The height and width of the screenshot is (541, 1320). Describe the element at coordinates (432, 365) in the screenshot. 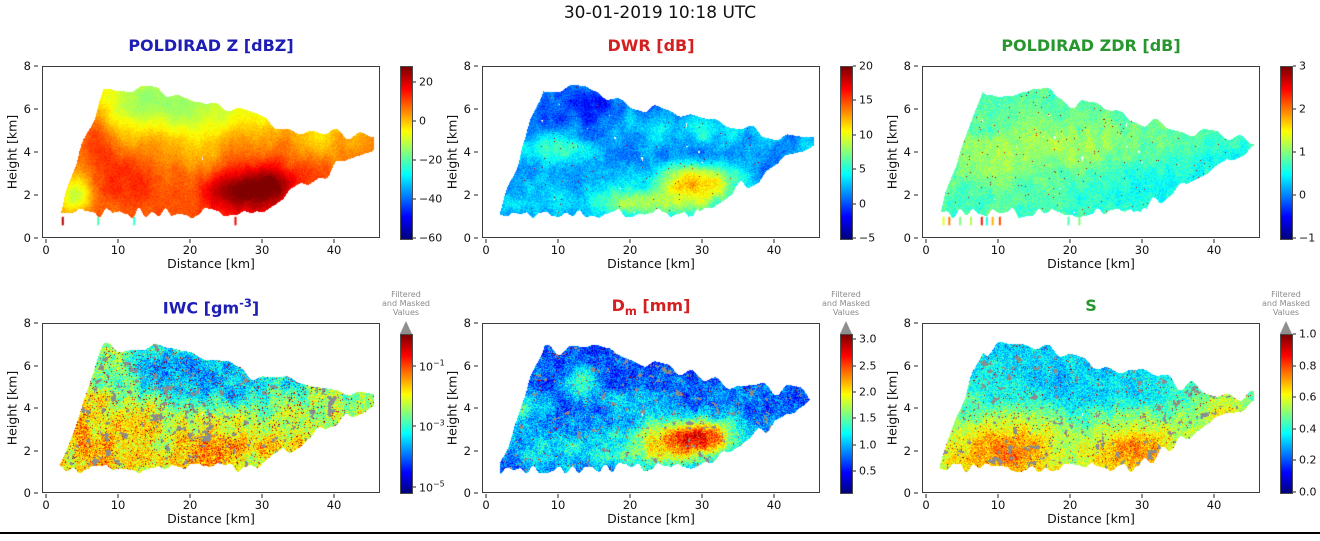

I see `cb-tick-label: 10⁻¹` at that location.